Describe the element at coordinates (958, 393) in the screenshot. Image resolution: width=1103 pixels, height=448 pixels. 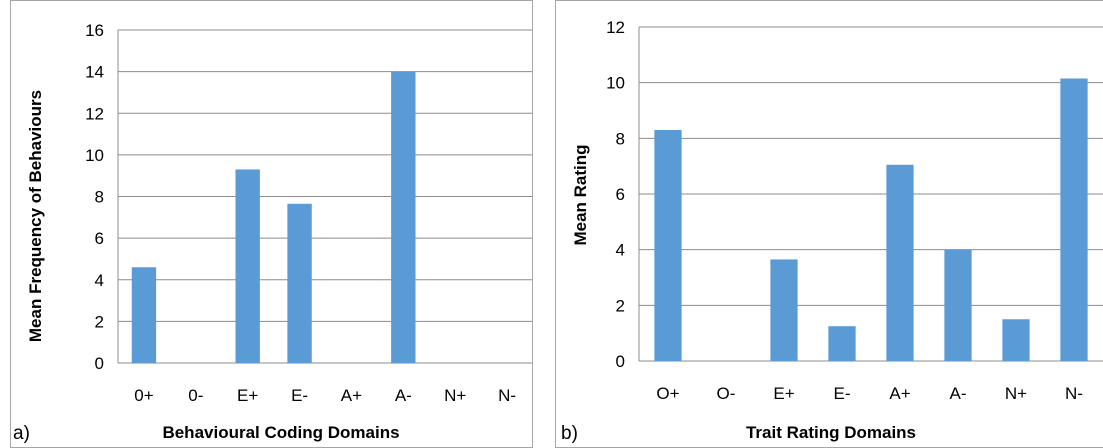
I see `chart-b-x-tick-label: A-` at that location.